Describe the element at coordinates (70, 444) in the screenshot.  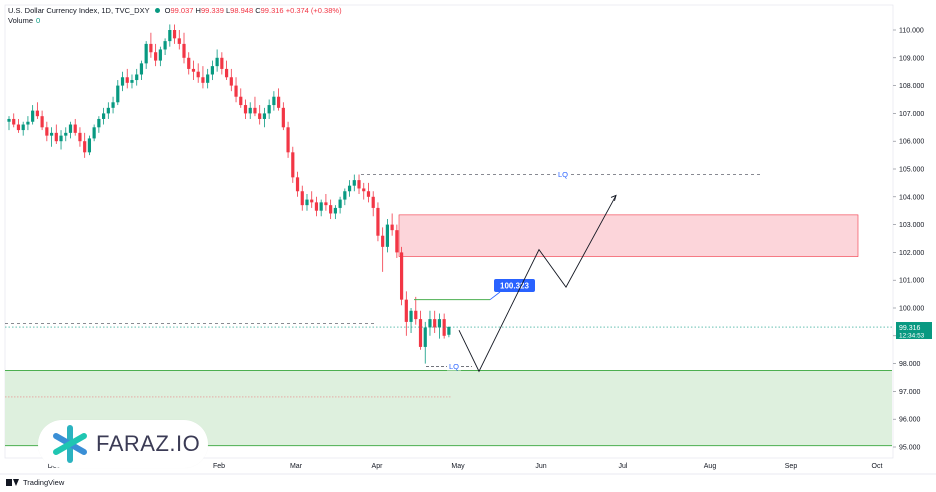
I see `logo-mark-icon` at that location.